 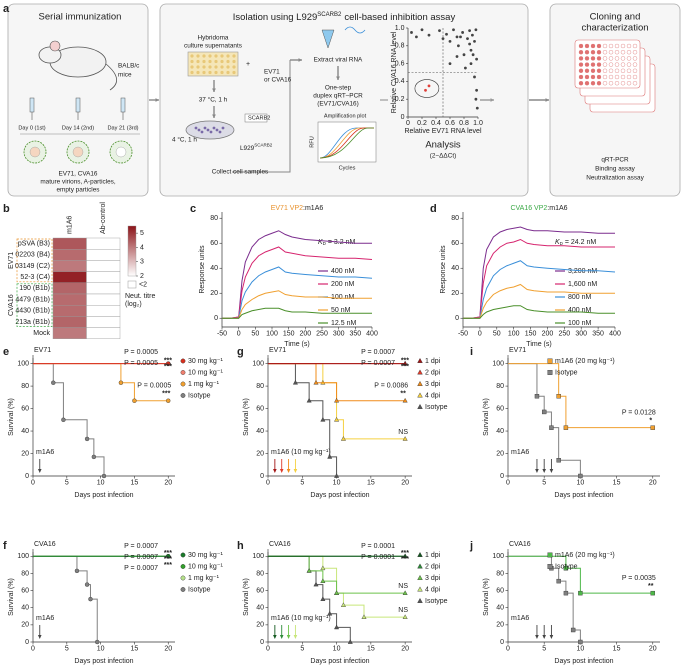 I want to click on y-tick-label: 1.0, so click(x=400, y=28).